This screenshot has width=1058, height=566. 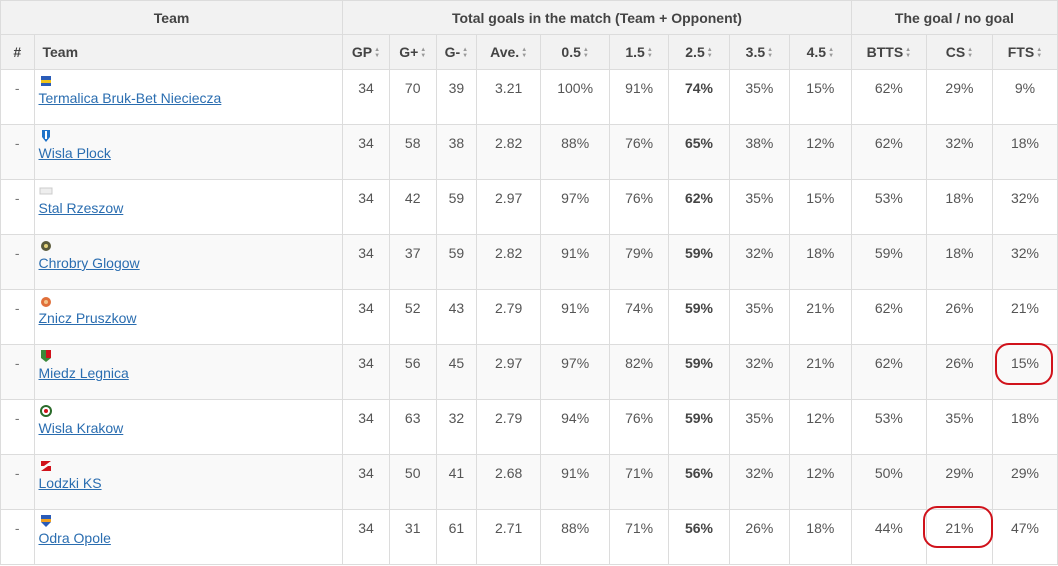 What do you see at coordinates (188, 427) in the screenshot?
I see `team-cell: Wisla Krakow` at bounding box center [188, 427].